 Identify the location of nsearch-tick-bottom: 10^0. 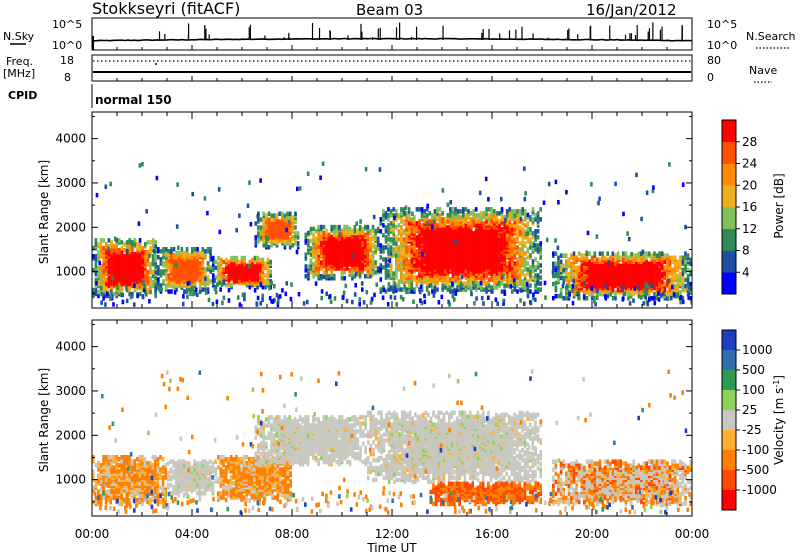
(722, 45).